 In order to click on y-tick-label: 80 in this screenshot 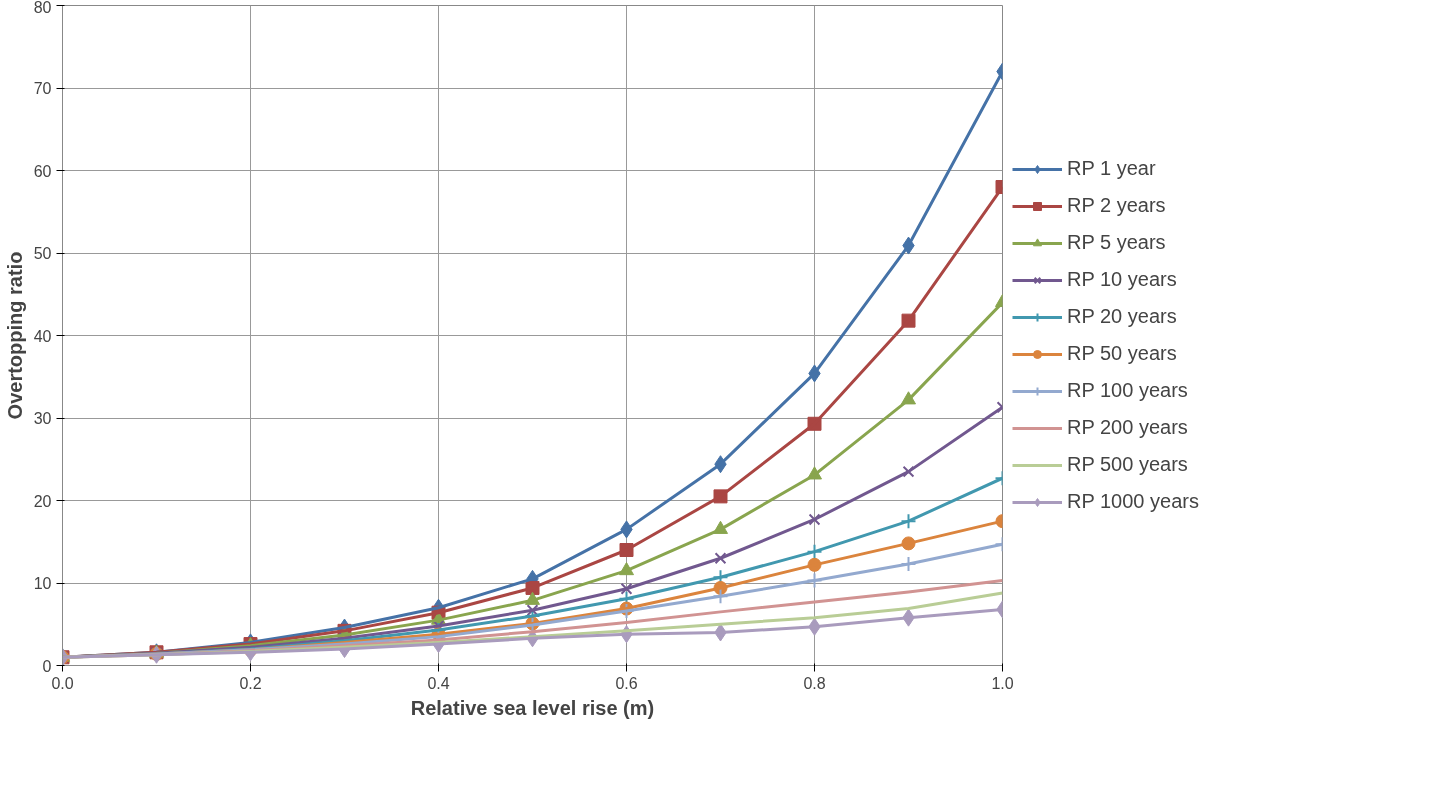, I will do `click(42, 8)`.